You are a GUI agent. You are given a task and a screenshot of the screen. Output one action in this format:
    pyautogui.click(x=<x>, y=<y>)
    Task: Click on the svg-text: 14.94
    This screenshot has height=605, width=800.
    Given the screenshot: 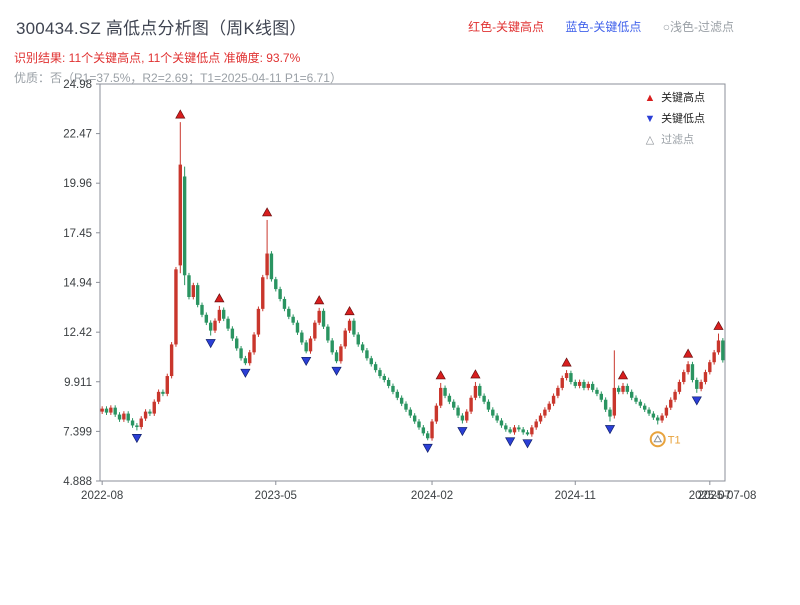 What is the action you would take?
    pyautogui.click(x=77, y=283)
    